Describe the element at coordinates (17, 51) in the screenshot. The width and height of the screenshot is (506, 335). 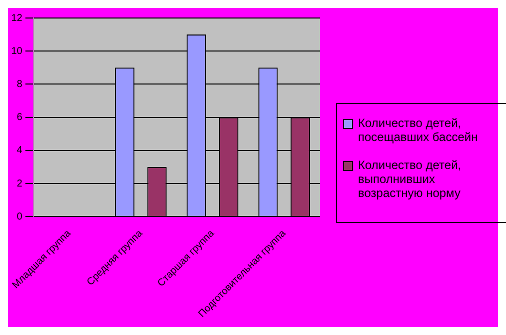
I see `y-tick-label: 10` at that location.